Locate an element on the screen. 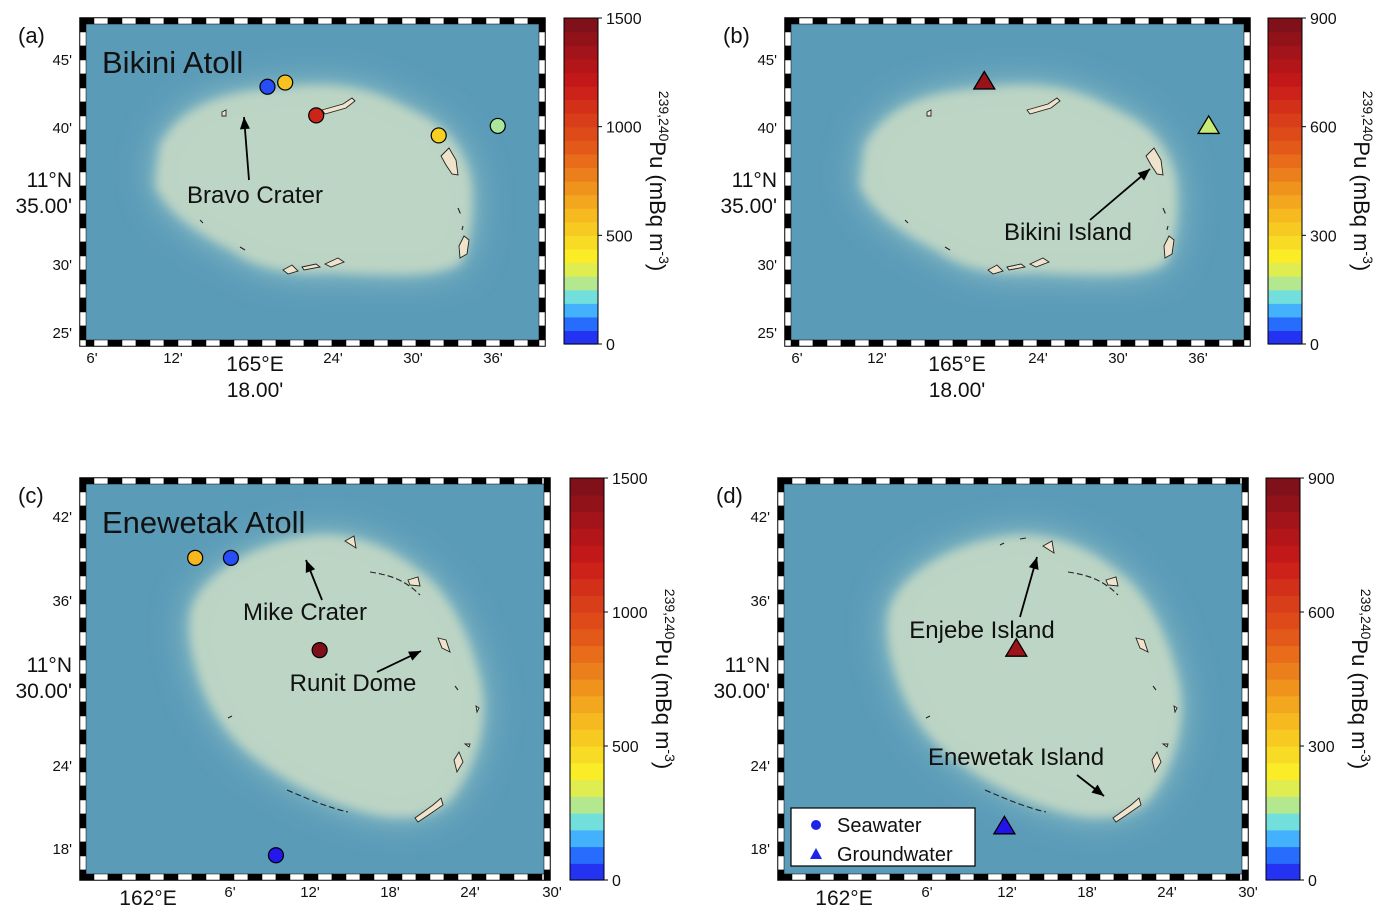  lat-tick-label: 42' is located at coordinates (62, 517).